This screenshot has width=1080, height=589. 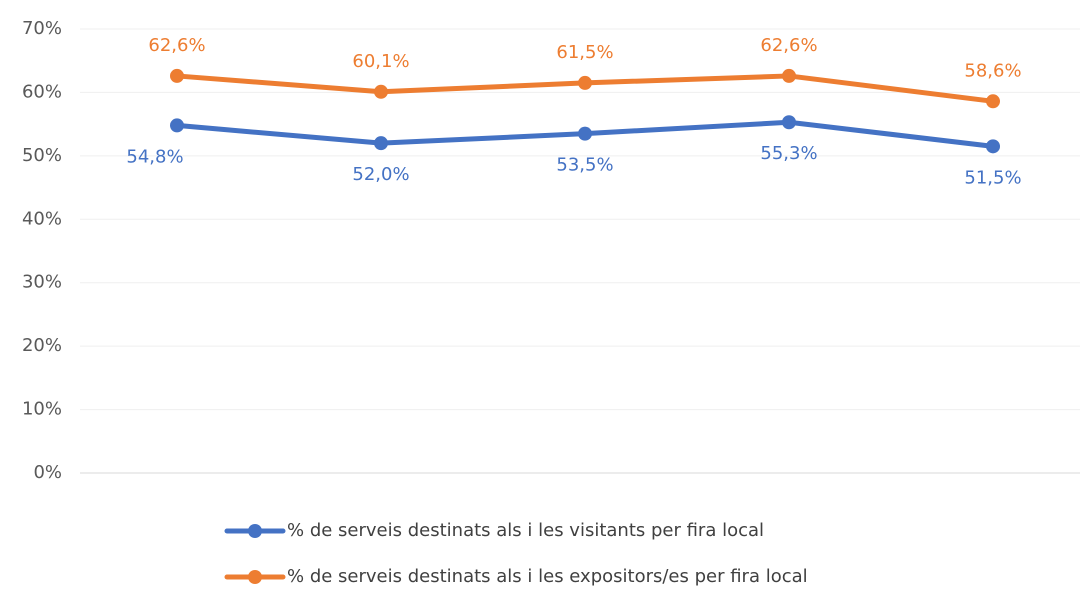 I want to click on y-tick-label: 70%, so click(x=42, y=28).